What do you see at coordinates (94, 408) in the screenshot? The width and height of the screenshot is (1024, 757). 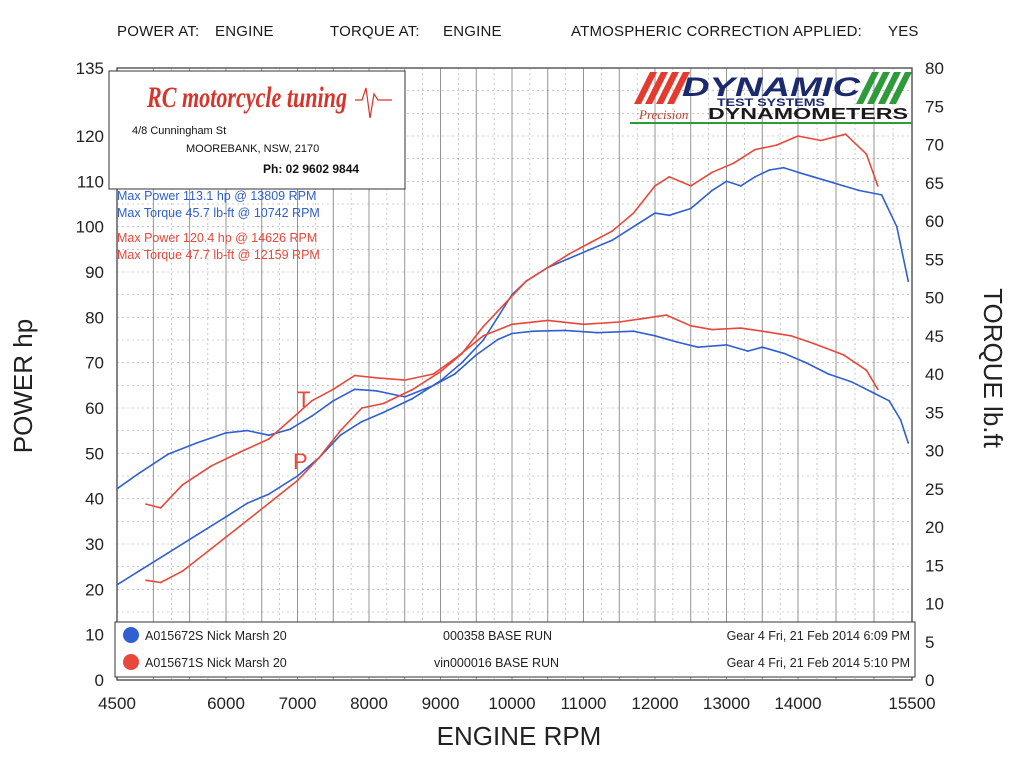 I see `y-tick-label: 60` at bounding box center [94, 408].